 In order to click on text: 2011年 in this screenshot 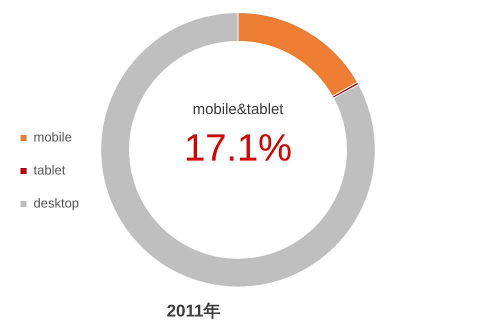, I will do `click(193, 310)`.